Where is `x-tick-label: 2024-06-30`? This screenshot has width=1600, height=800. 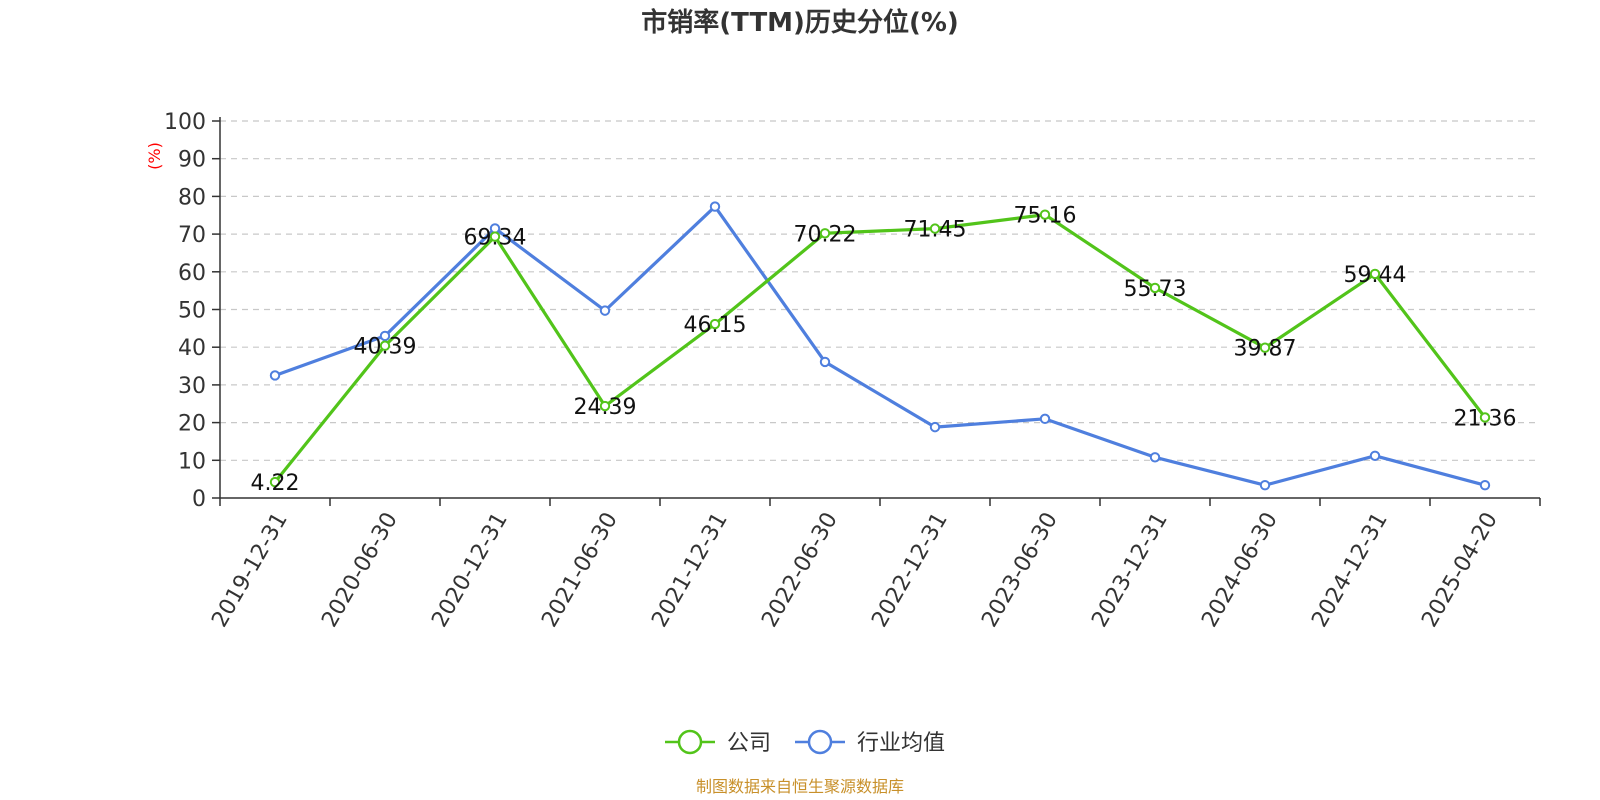 x-tick-label: 2024-06-30 is located at coordinates (1240, 569).